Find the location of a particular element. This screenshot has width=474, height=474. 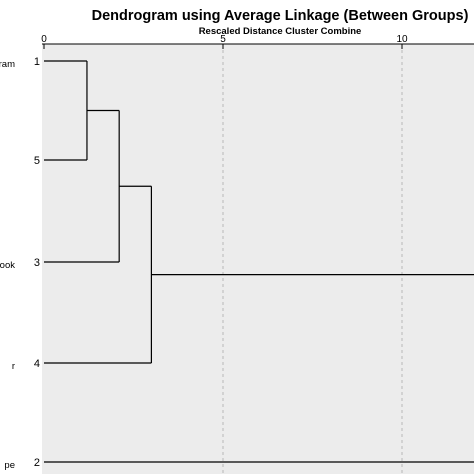

case-label-2: pe is located at coordinates (9, 465).